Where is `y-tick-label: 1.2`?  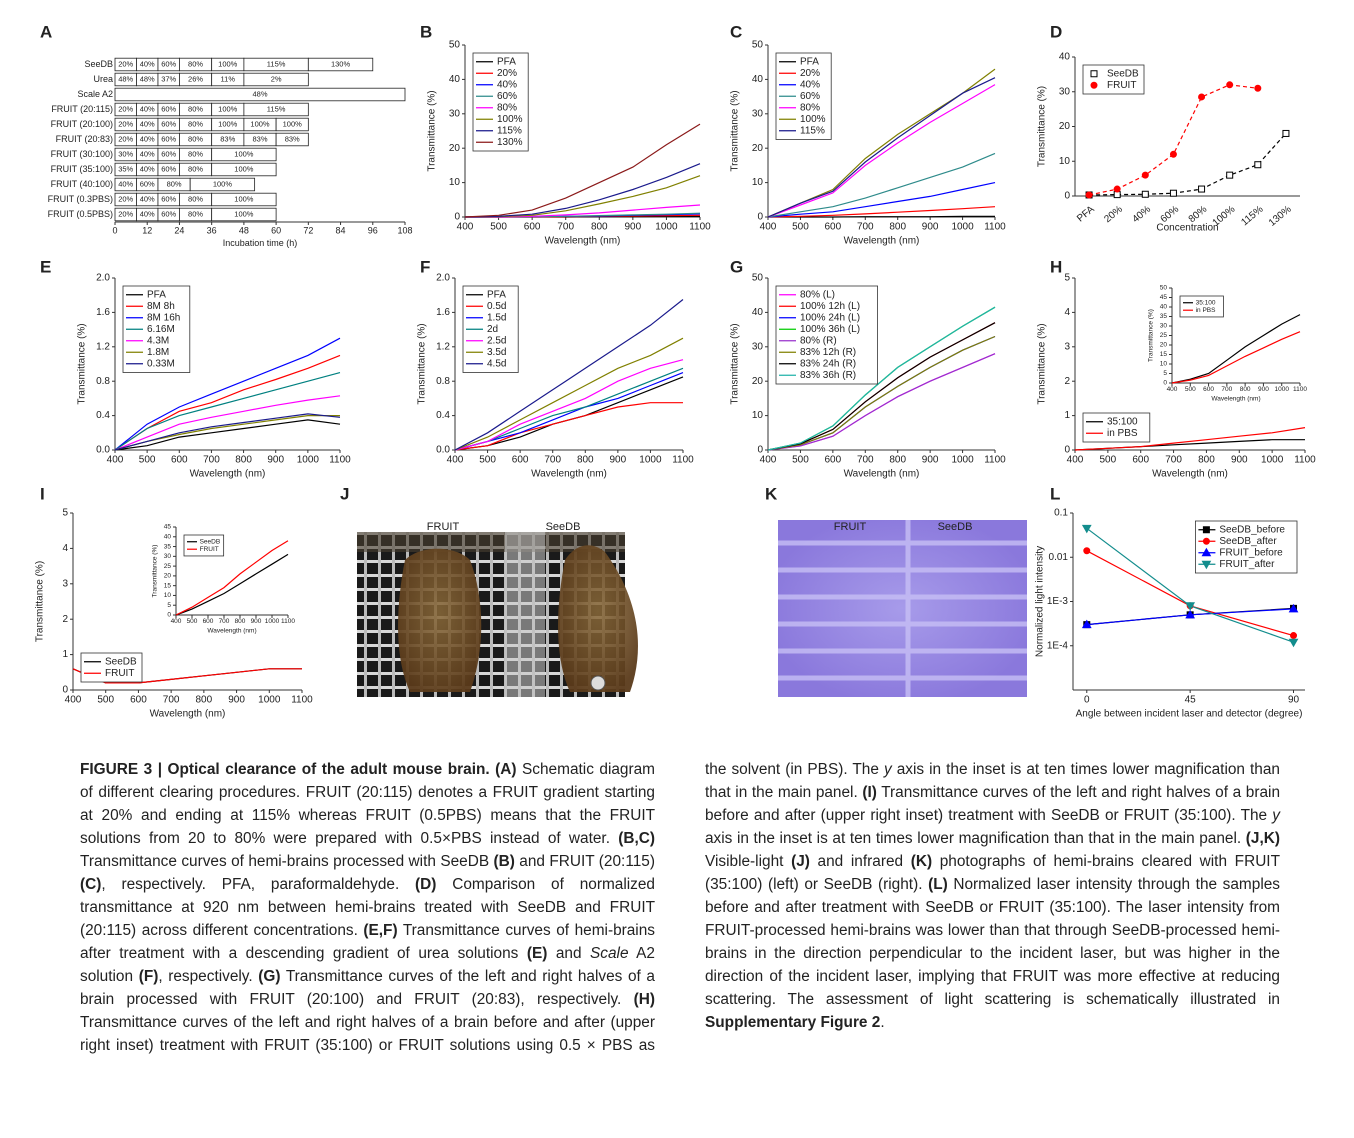 y-tick-label: 1.2 is located at coordinates (443, 346).